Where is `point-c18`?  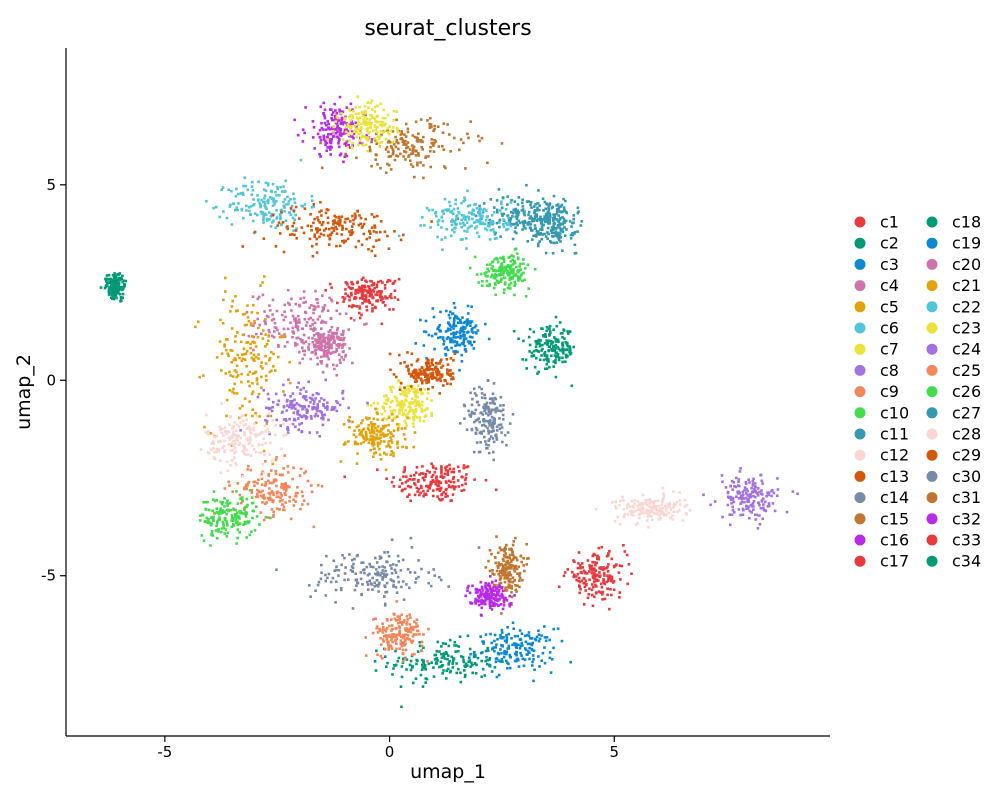
point-c18 is located at coordinates (544, 360).